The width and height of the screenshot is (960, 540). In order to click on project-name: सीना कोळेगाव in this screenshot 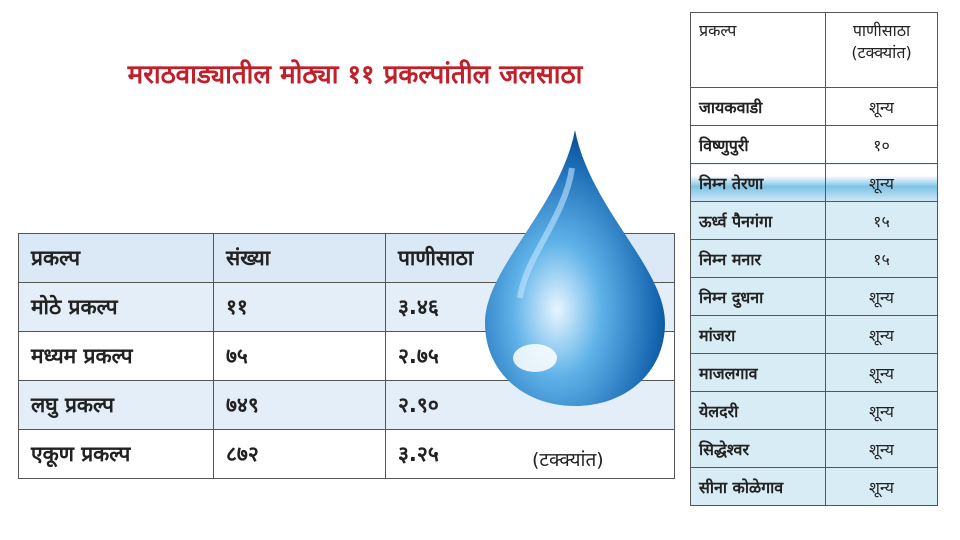, I will do `click(758, 486)`.